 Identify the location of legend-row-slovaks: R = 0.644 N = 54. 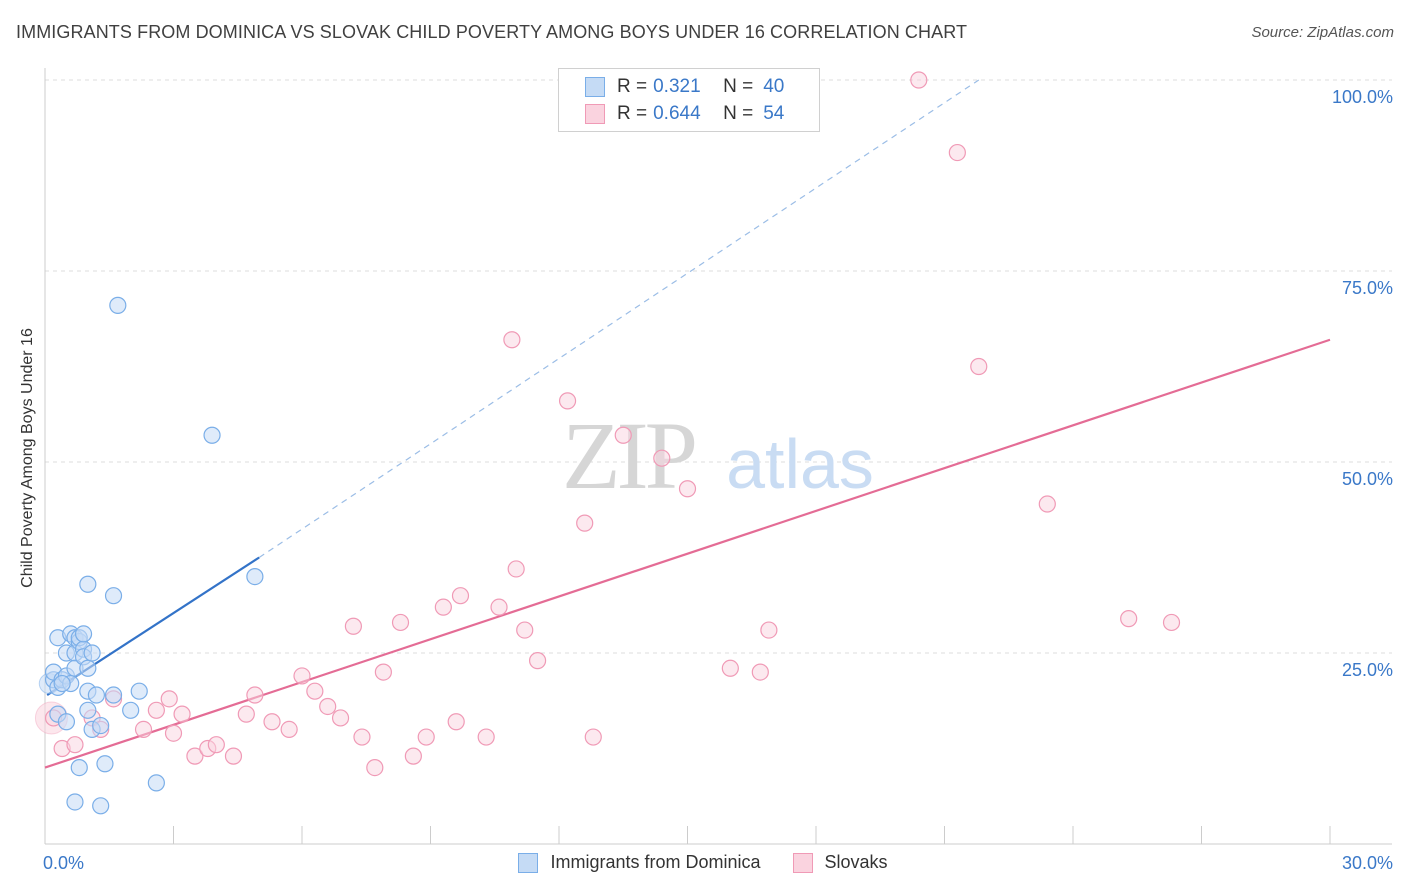
(709, 114).